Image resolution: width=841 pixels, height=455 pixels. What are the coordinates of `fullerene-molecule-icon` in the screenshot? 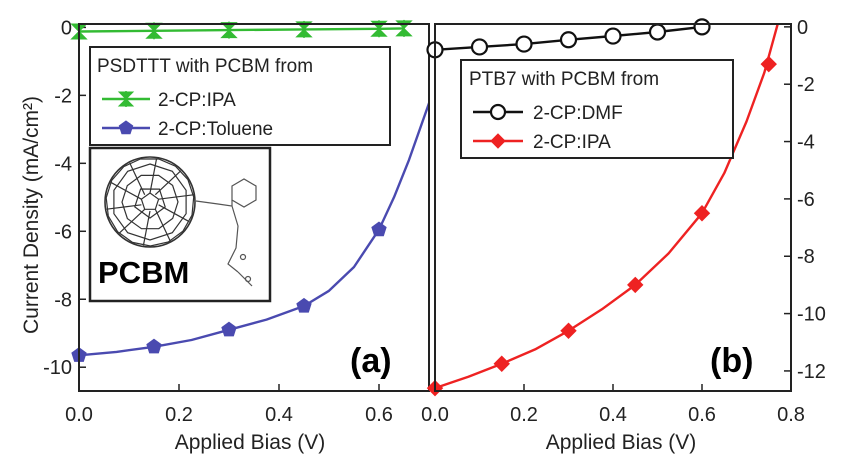 It's located at (180, 221).